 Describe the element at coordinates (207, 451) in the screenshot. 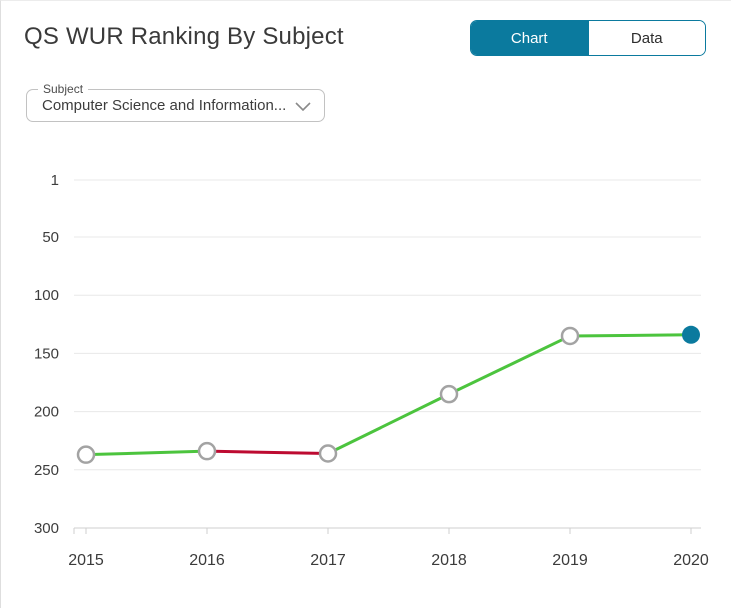

I see `data-point-2016` at that location.